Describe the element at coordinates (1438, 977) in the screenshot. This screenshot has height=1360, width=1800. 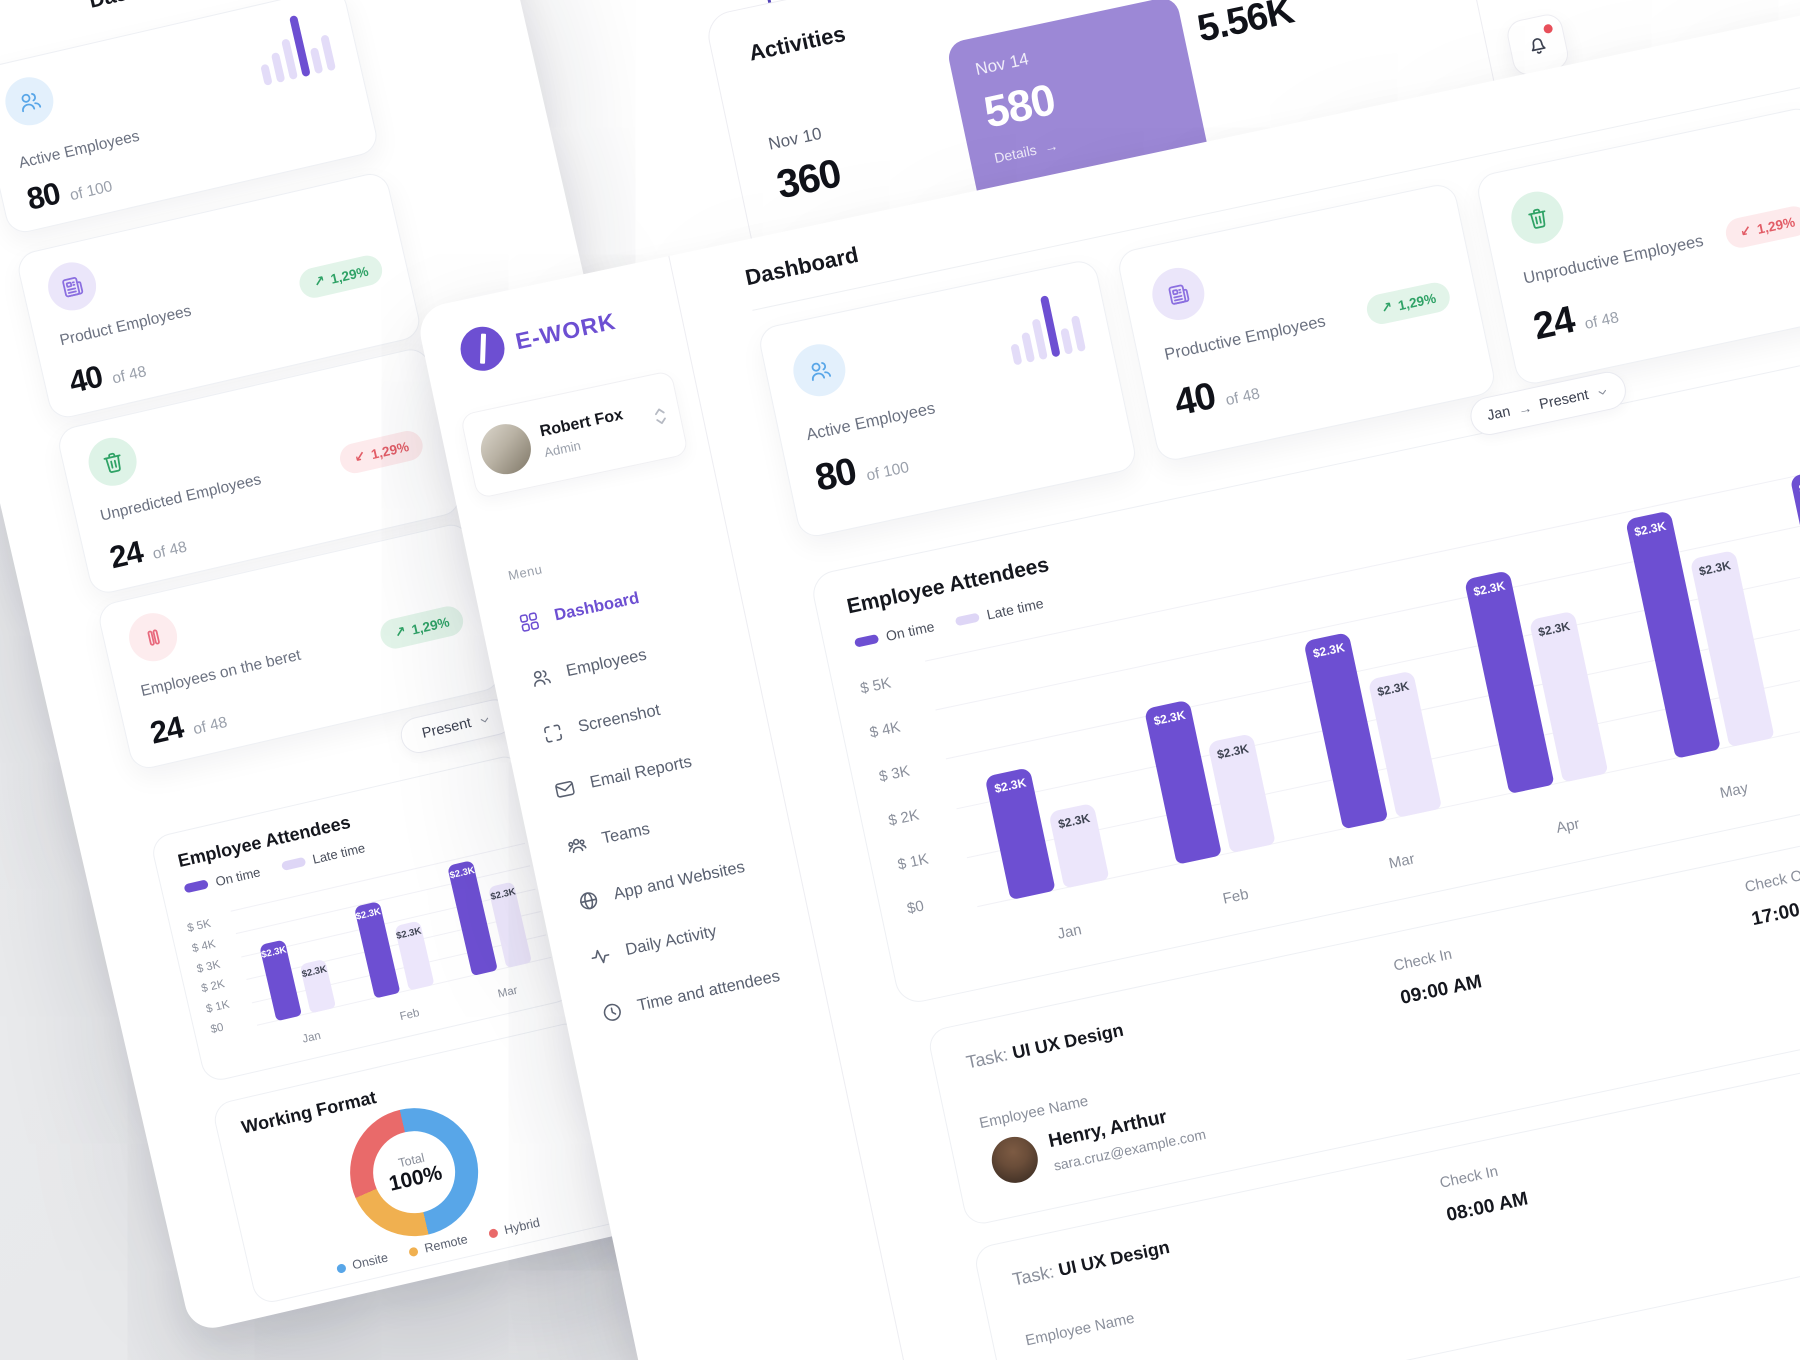
I see `check-in-column: Check In 09:00 AM` at that location.